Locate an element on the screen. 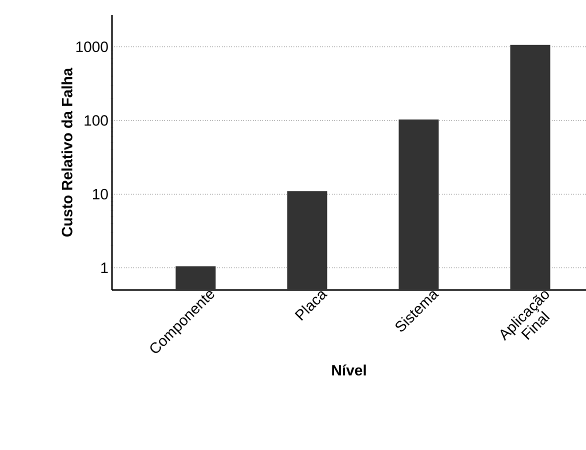 Image resolution: width=586 pixels, height=450 pixels. y-tick-label: 1000 is located at coordinates (92, 46).